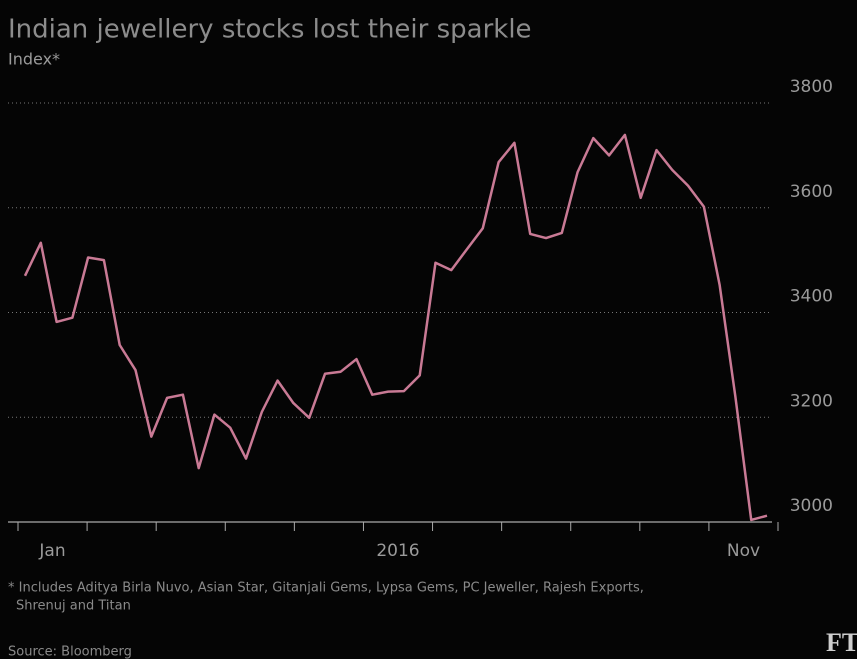 The width and height of the screenshot is (857, 659). What do you see at coordinates (811, 401) in the screenshot?
I see `y-tick-label: 3200` at bounding box center [811, 401].